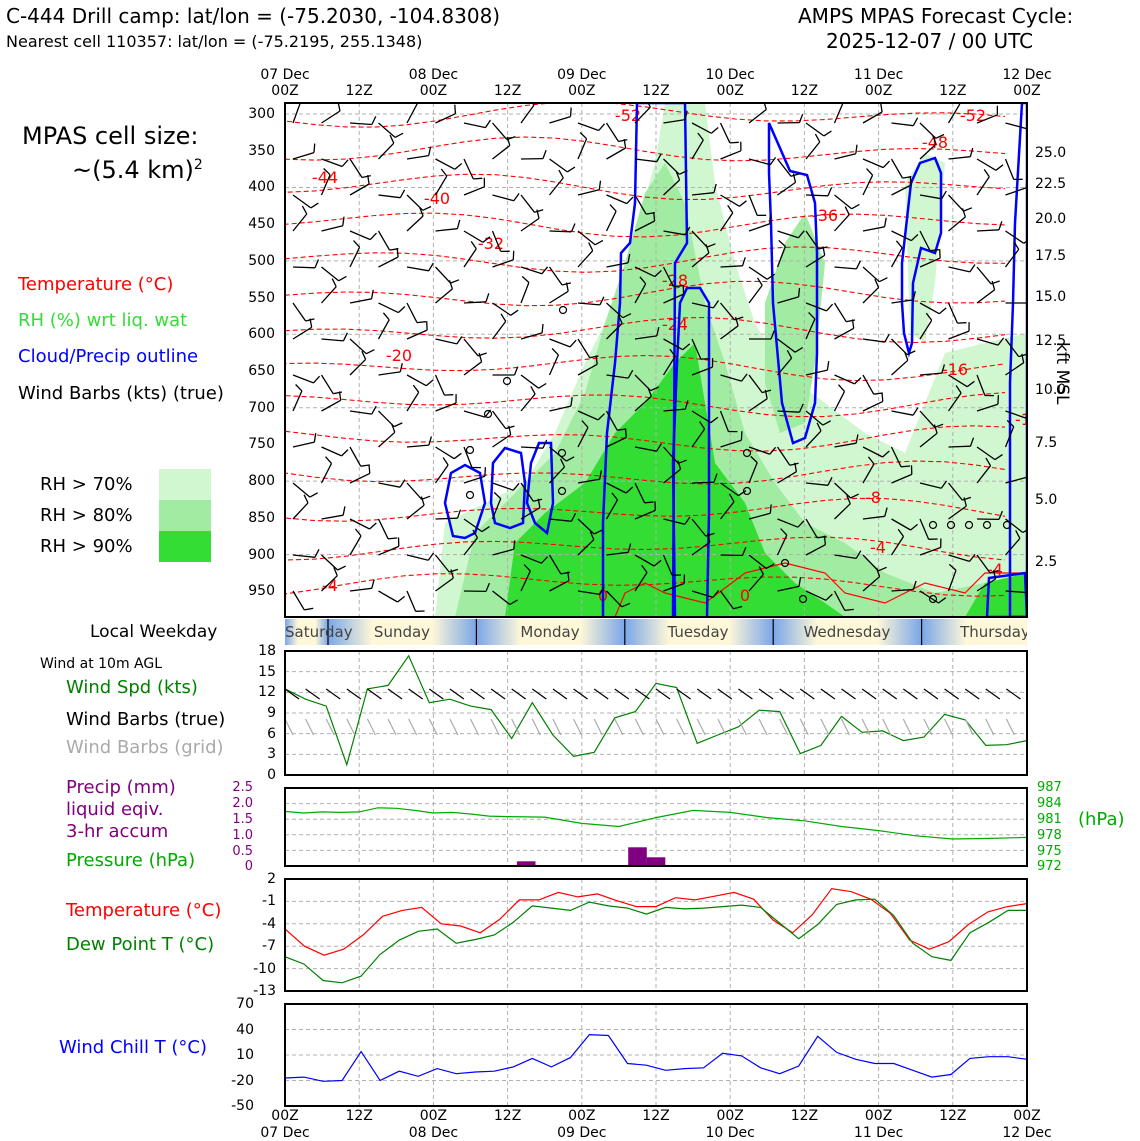 The height and width of the screenshot is (1141, 1140). I want to click on wind-chill-tick-label: -50, so click(242, 1106).